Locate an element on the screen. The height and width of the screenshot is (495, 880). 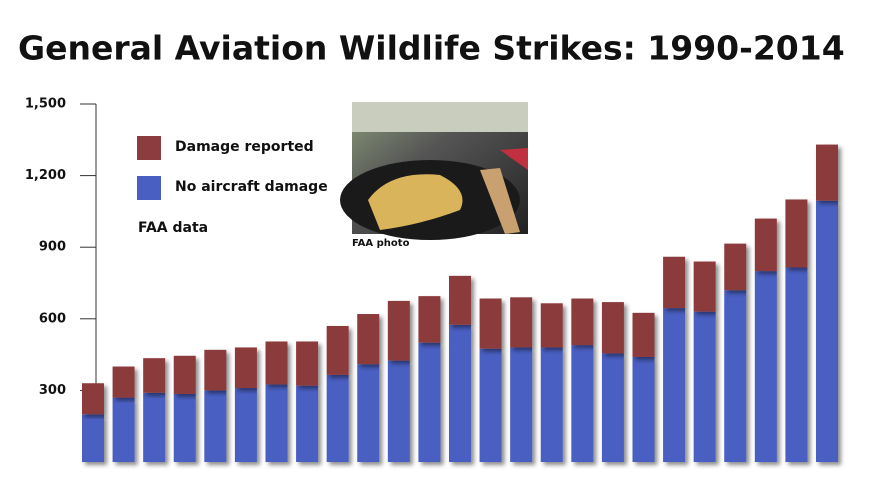
y-tick-label: 300 is located at coordinates (52, 390).